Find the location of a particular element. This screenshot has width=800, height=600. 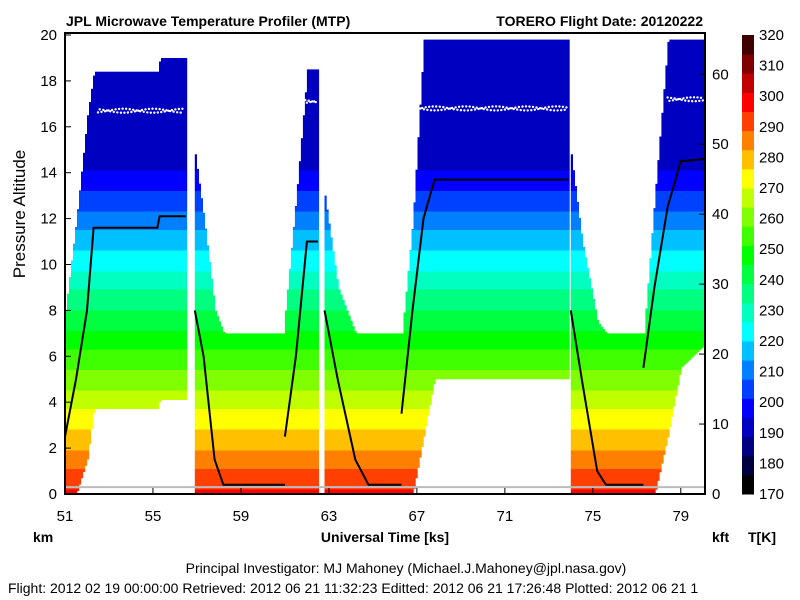

kft-unit-label: kft is located at coordinates (720, 537).